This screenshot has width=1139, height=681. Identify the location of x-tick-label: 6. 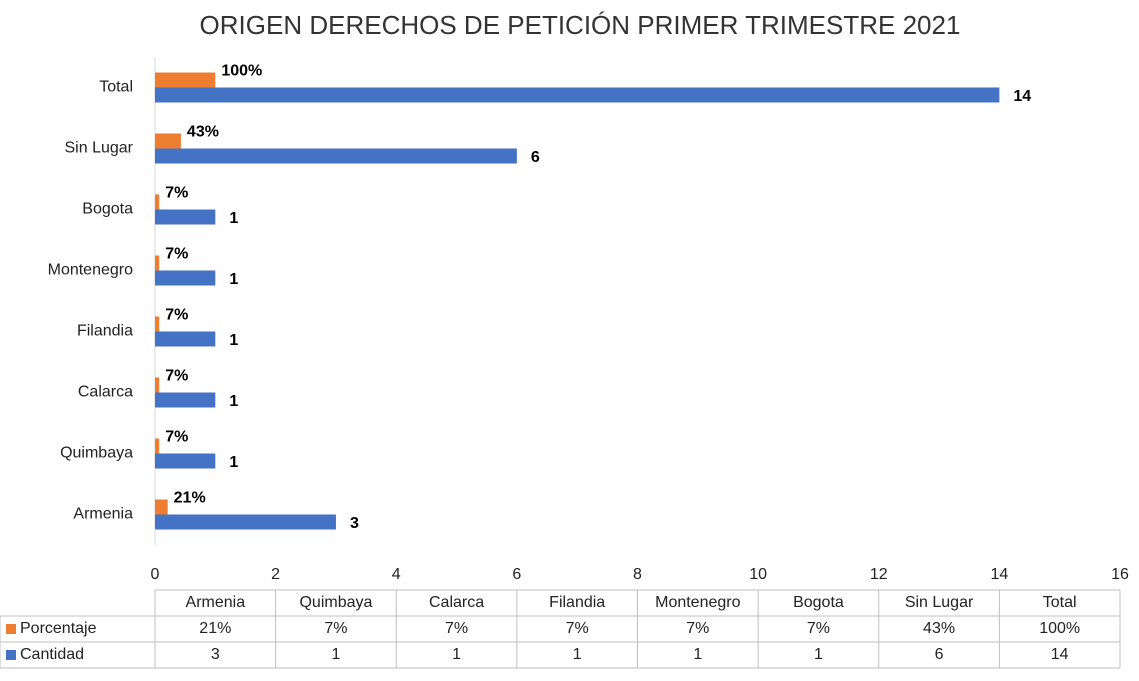
(516, 574).